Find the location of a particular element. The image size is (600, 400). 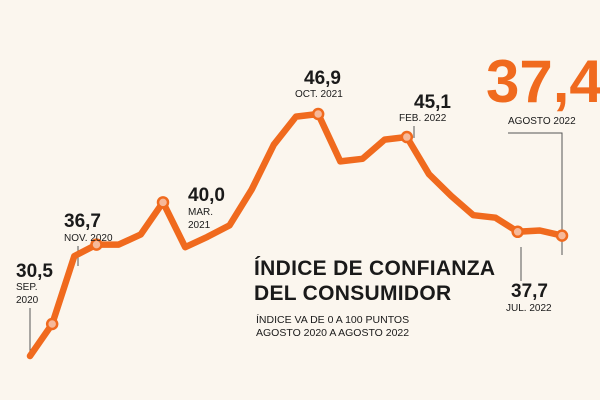

data-label-date: NOV. 2020 is located at coordinates (88, 238).